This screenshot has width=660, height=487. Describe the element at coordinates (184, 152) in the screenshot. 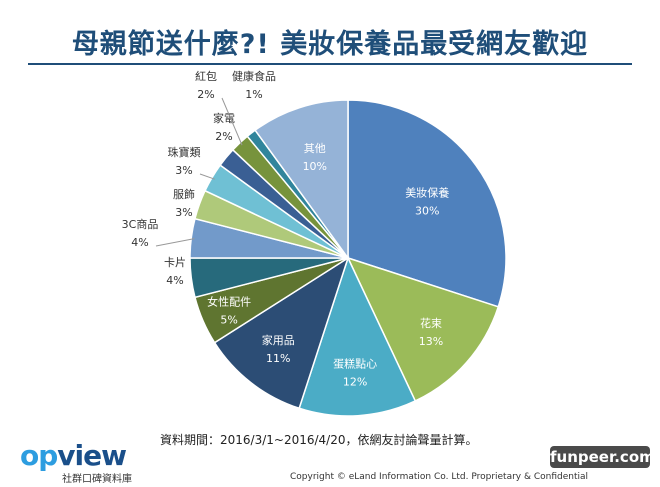

I see `slice-label-8: 珠寶類` at that location.